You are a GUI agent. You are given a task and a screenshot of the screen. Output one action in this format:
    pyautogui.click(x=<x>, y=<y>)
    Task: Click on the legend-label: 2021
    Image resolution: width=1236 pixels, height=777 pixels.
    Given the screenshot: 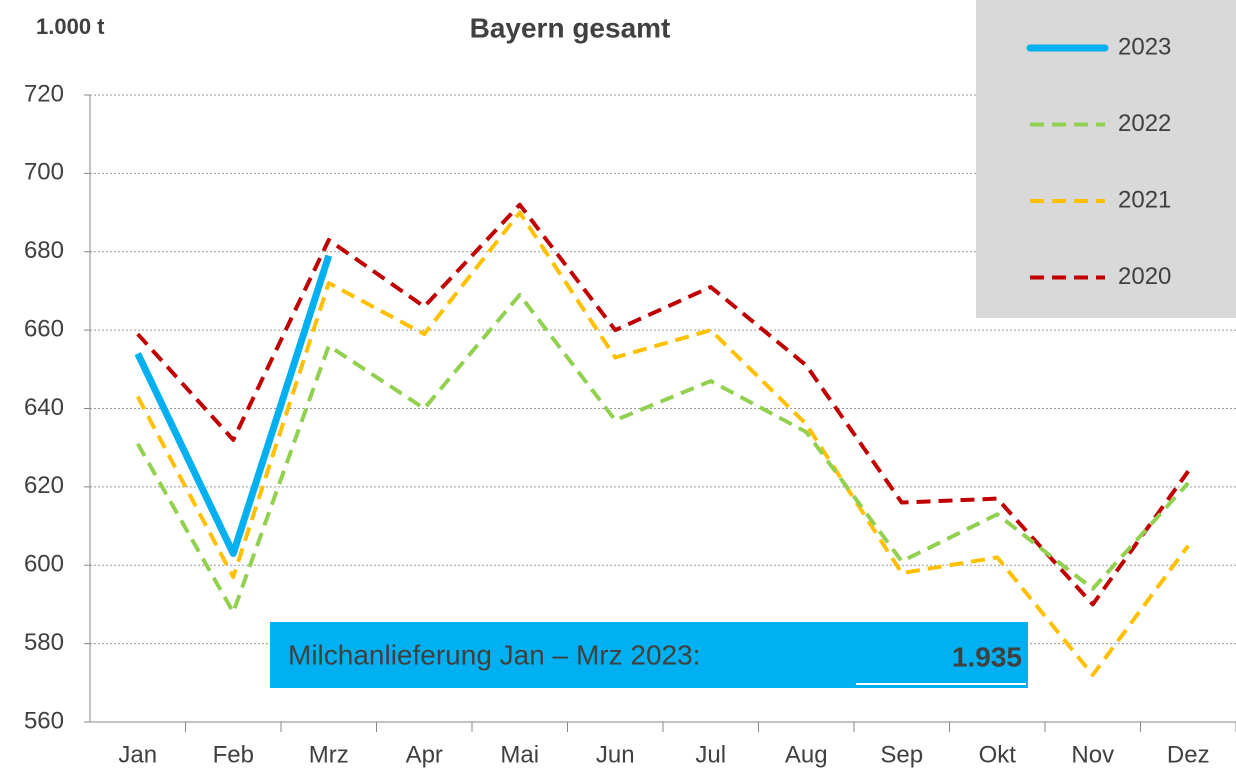 What is the action you would take?
    pyautogui.click(x=1144, y=199)
    